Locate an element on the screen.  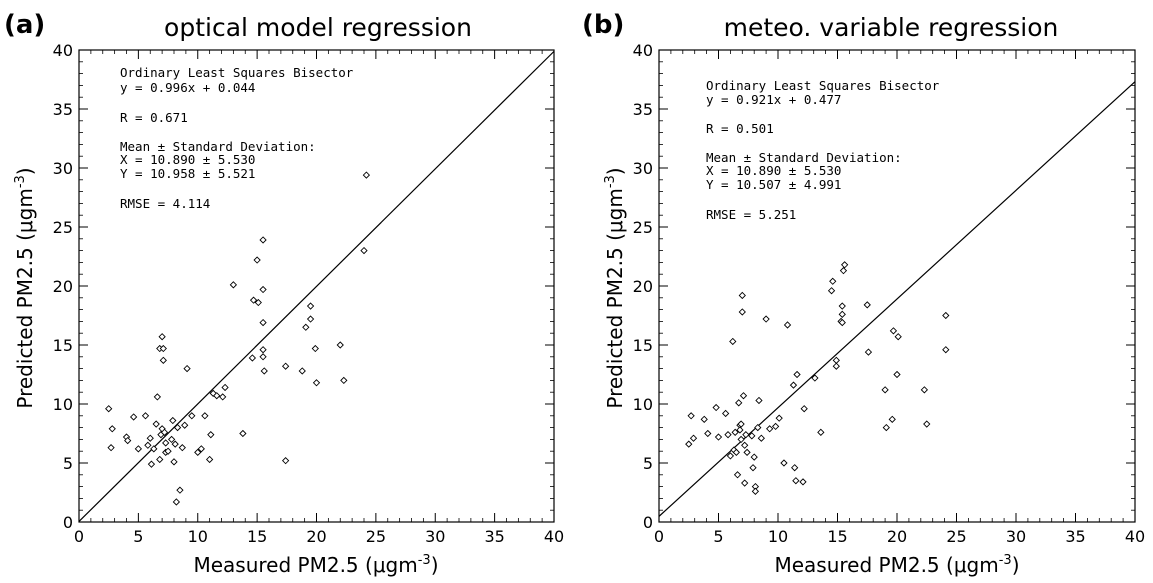
y-tick-label: 0 is located at coordinates (68, 522).